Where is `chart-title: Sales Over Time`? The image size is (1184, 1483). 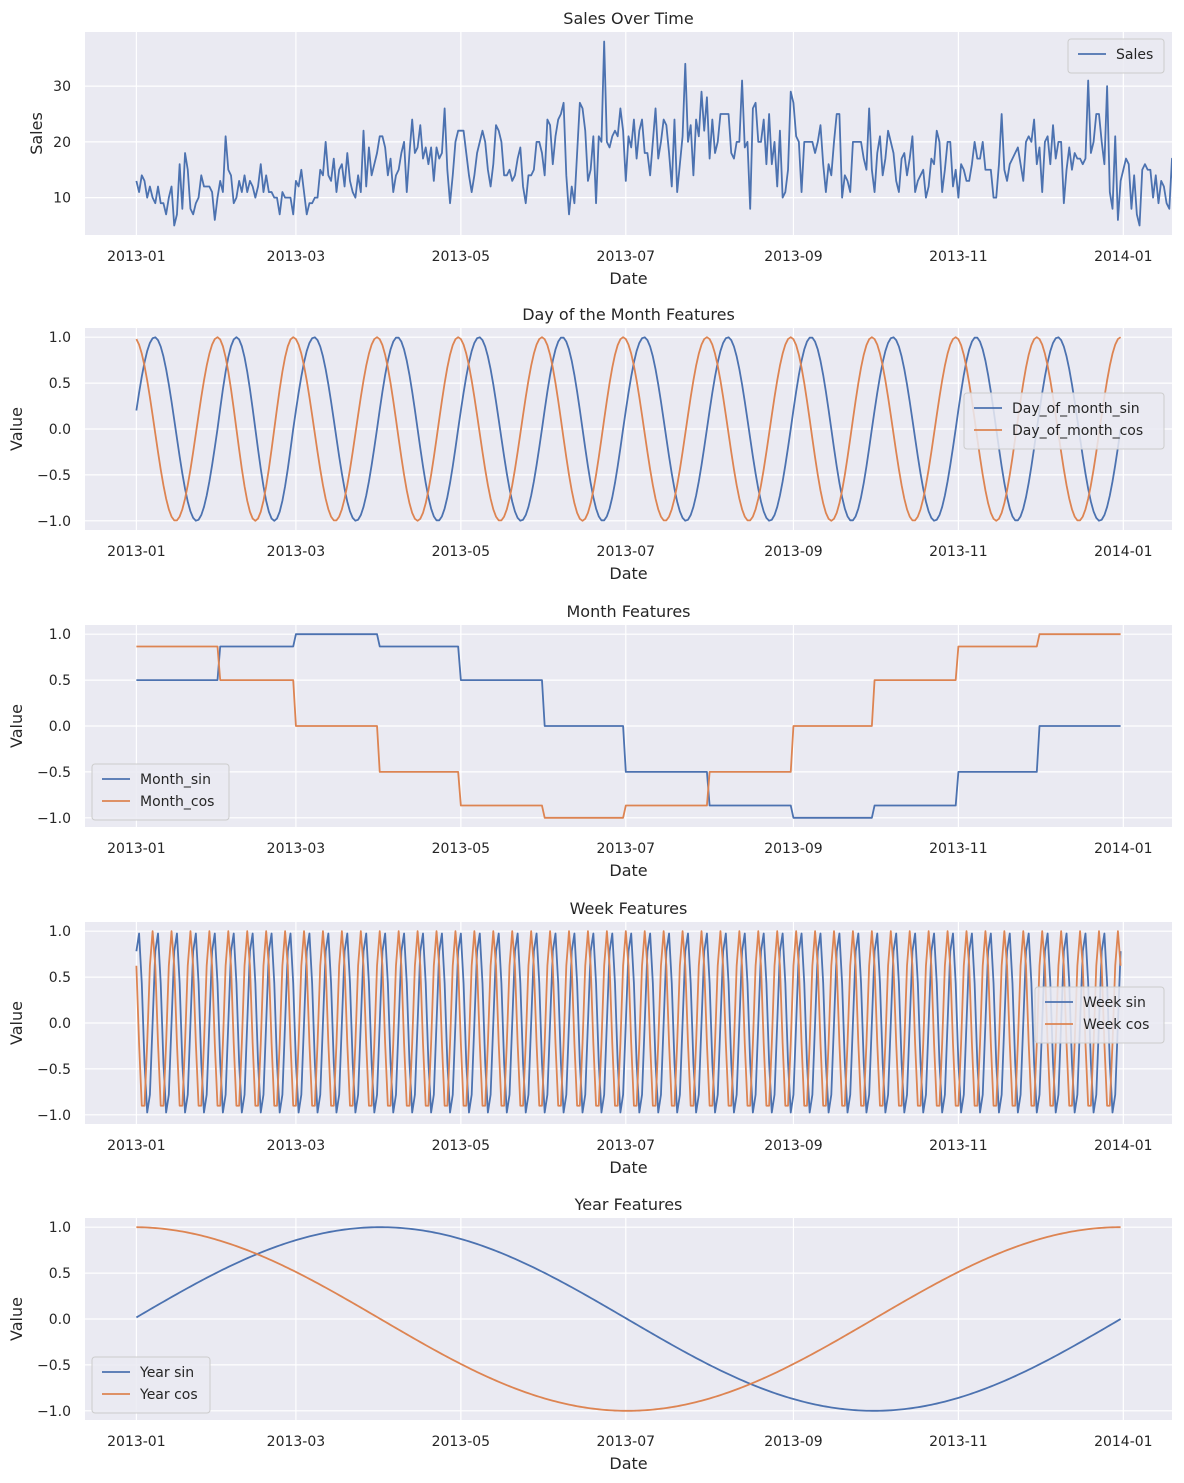
chart-title: Sales Over Time is located at coordinates (628, 18).